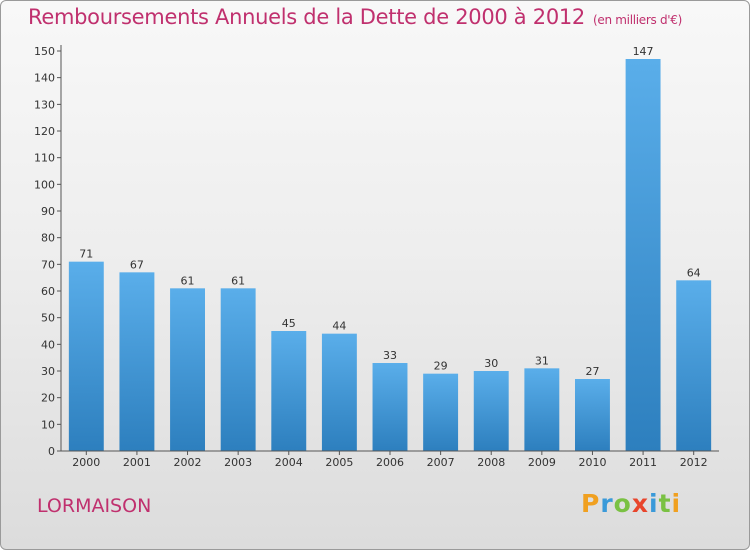 The width and height of the screenshot is (750, 550). What do you see at coordinates (48, 291) in the screenshot?
I see `y-tick-label: 60` at bounding box center [48, 291].